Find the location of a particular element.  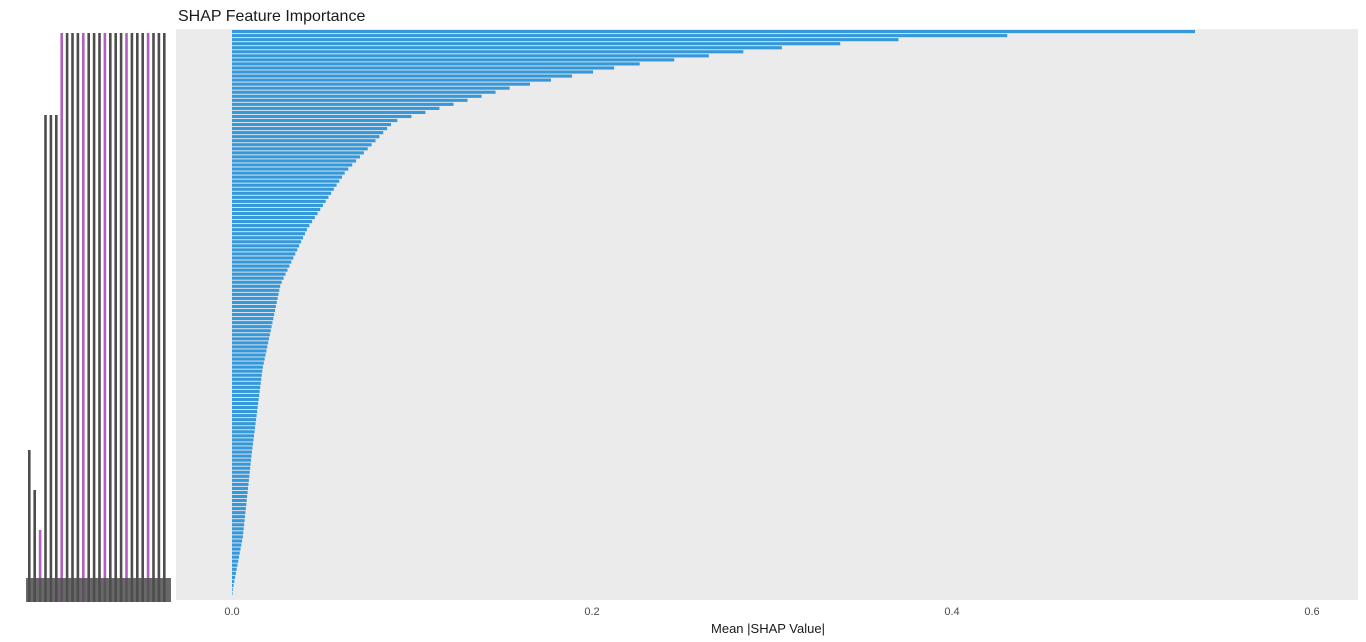

x-axis-ticks: 0.0 0.2 0.4 0.6 is located at coordinates (771, 612).